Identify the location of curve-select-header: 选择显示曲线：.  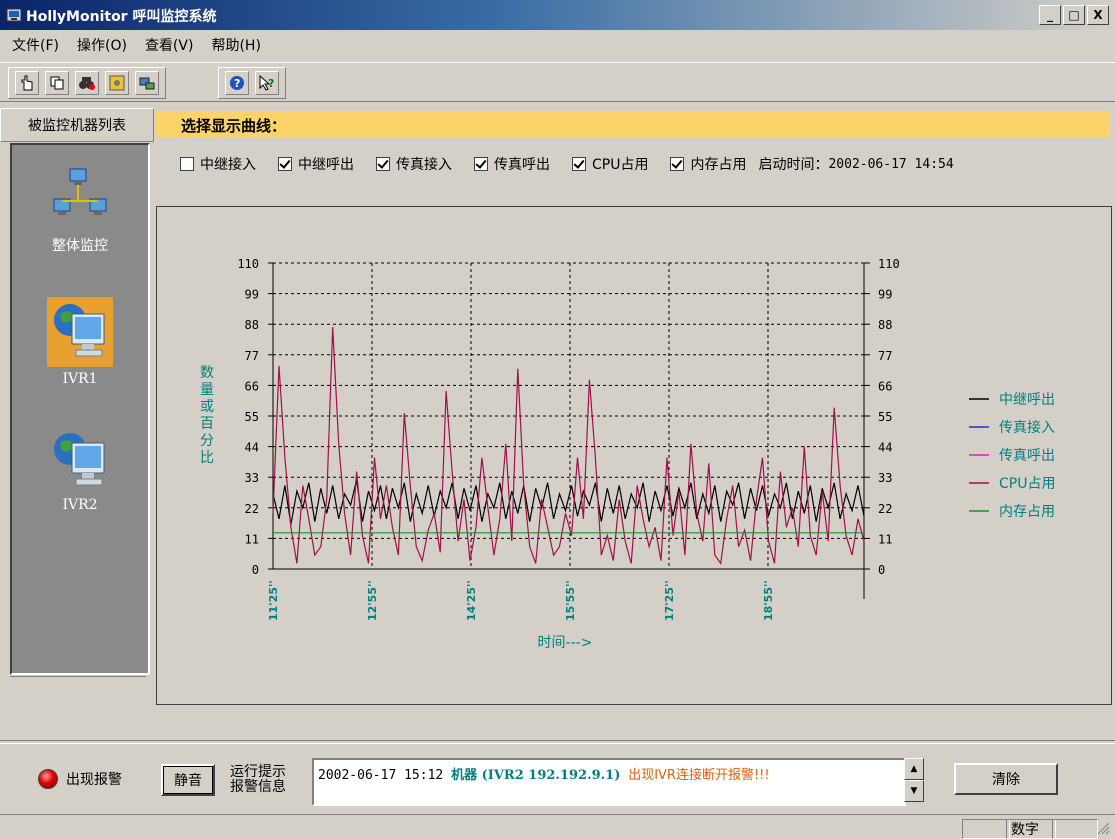
(632, 124).